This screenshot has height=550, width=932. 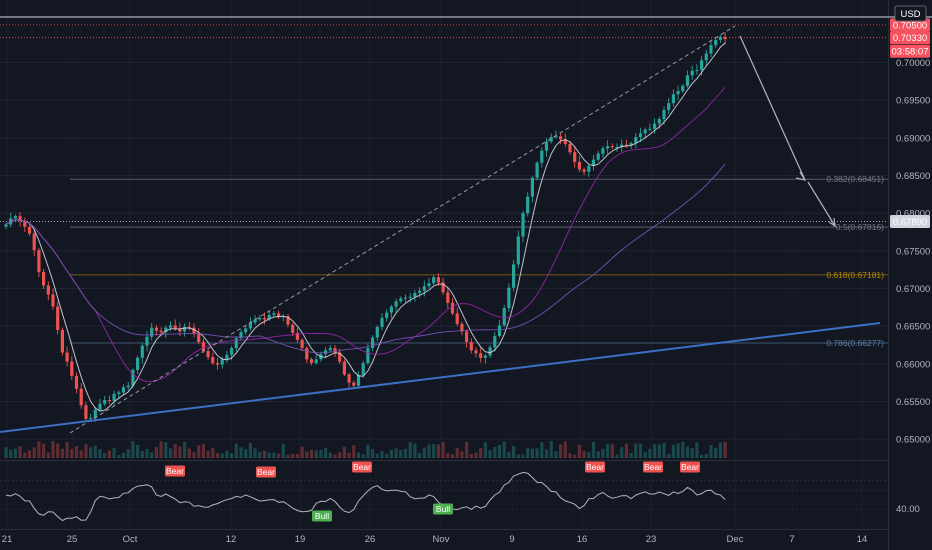 I want to click on price-tag-label: 0.70330, so click(x=910, y=38).